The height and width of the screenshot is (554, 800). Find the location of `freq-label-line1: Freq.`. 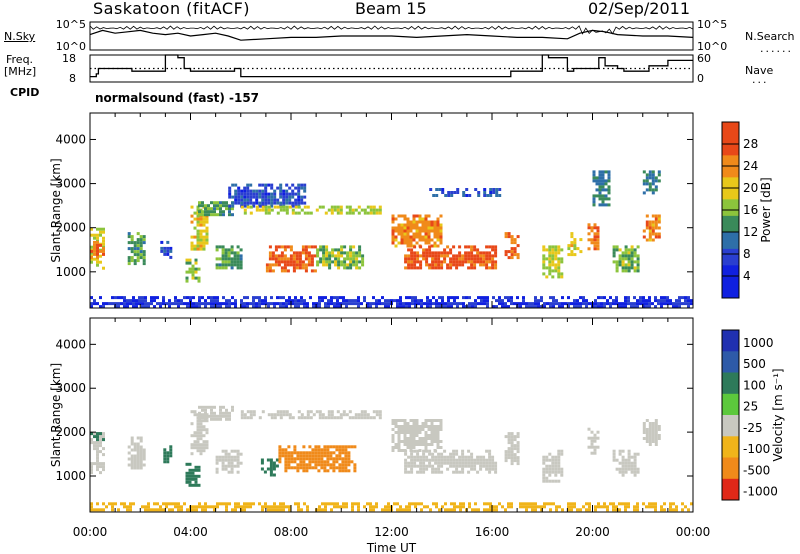

freq-label-line1: Freq. is located at coordinates (20, 59).